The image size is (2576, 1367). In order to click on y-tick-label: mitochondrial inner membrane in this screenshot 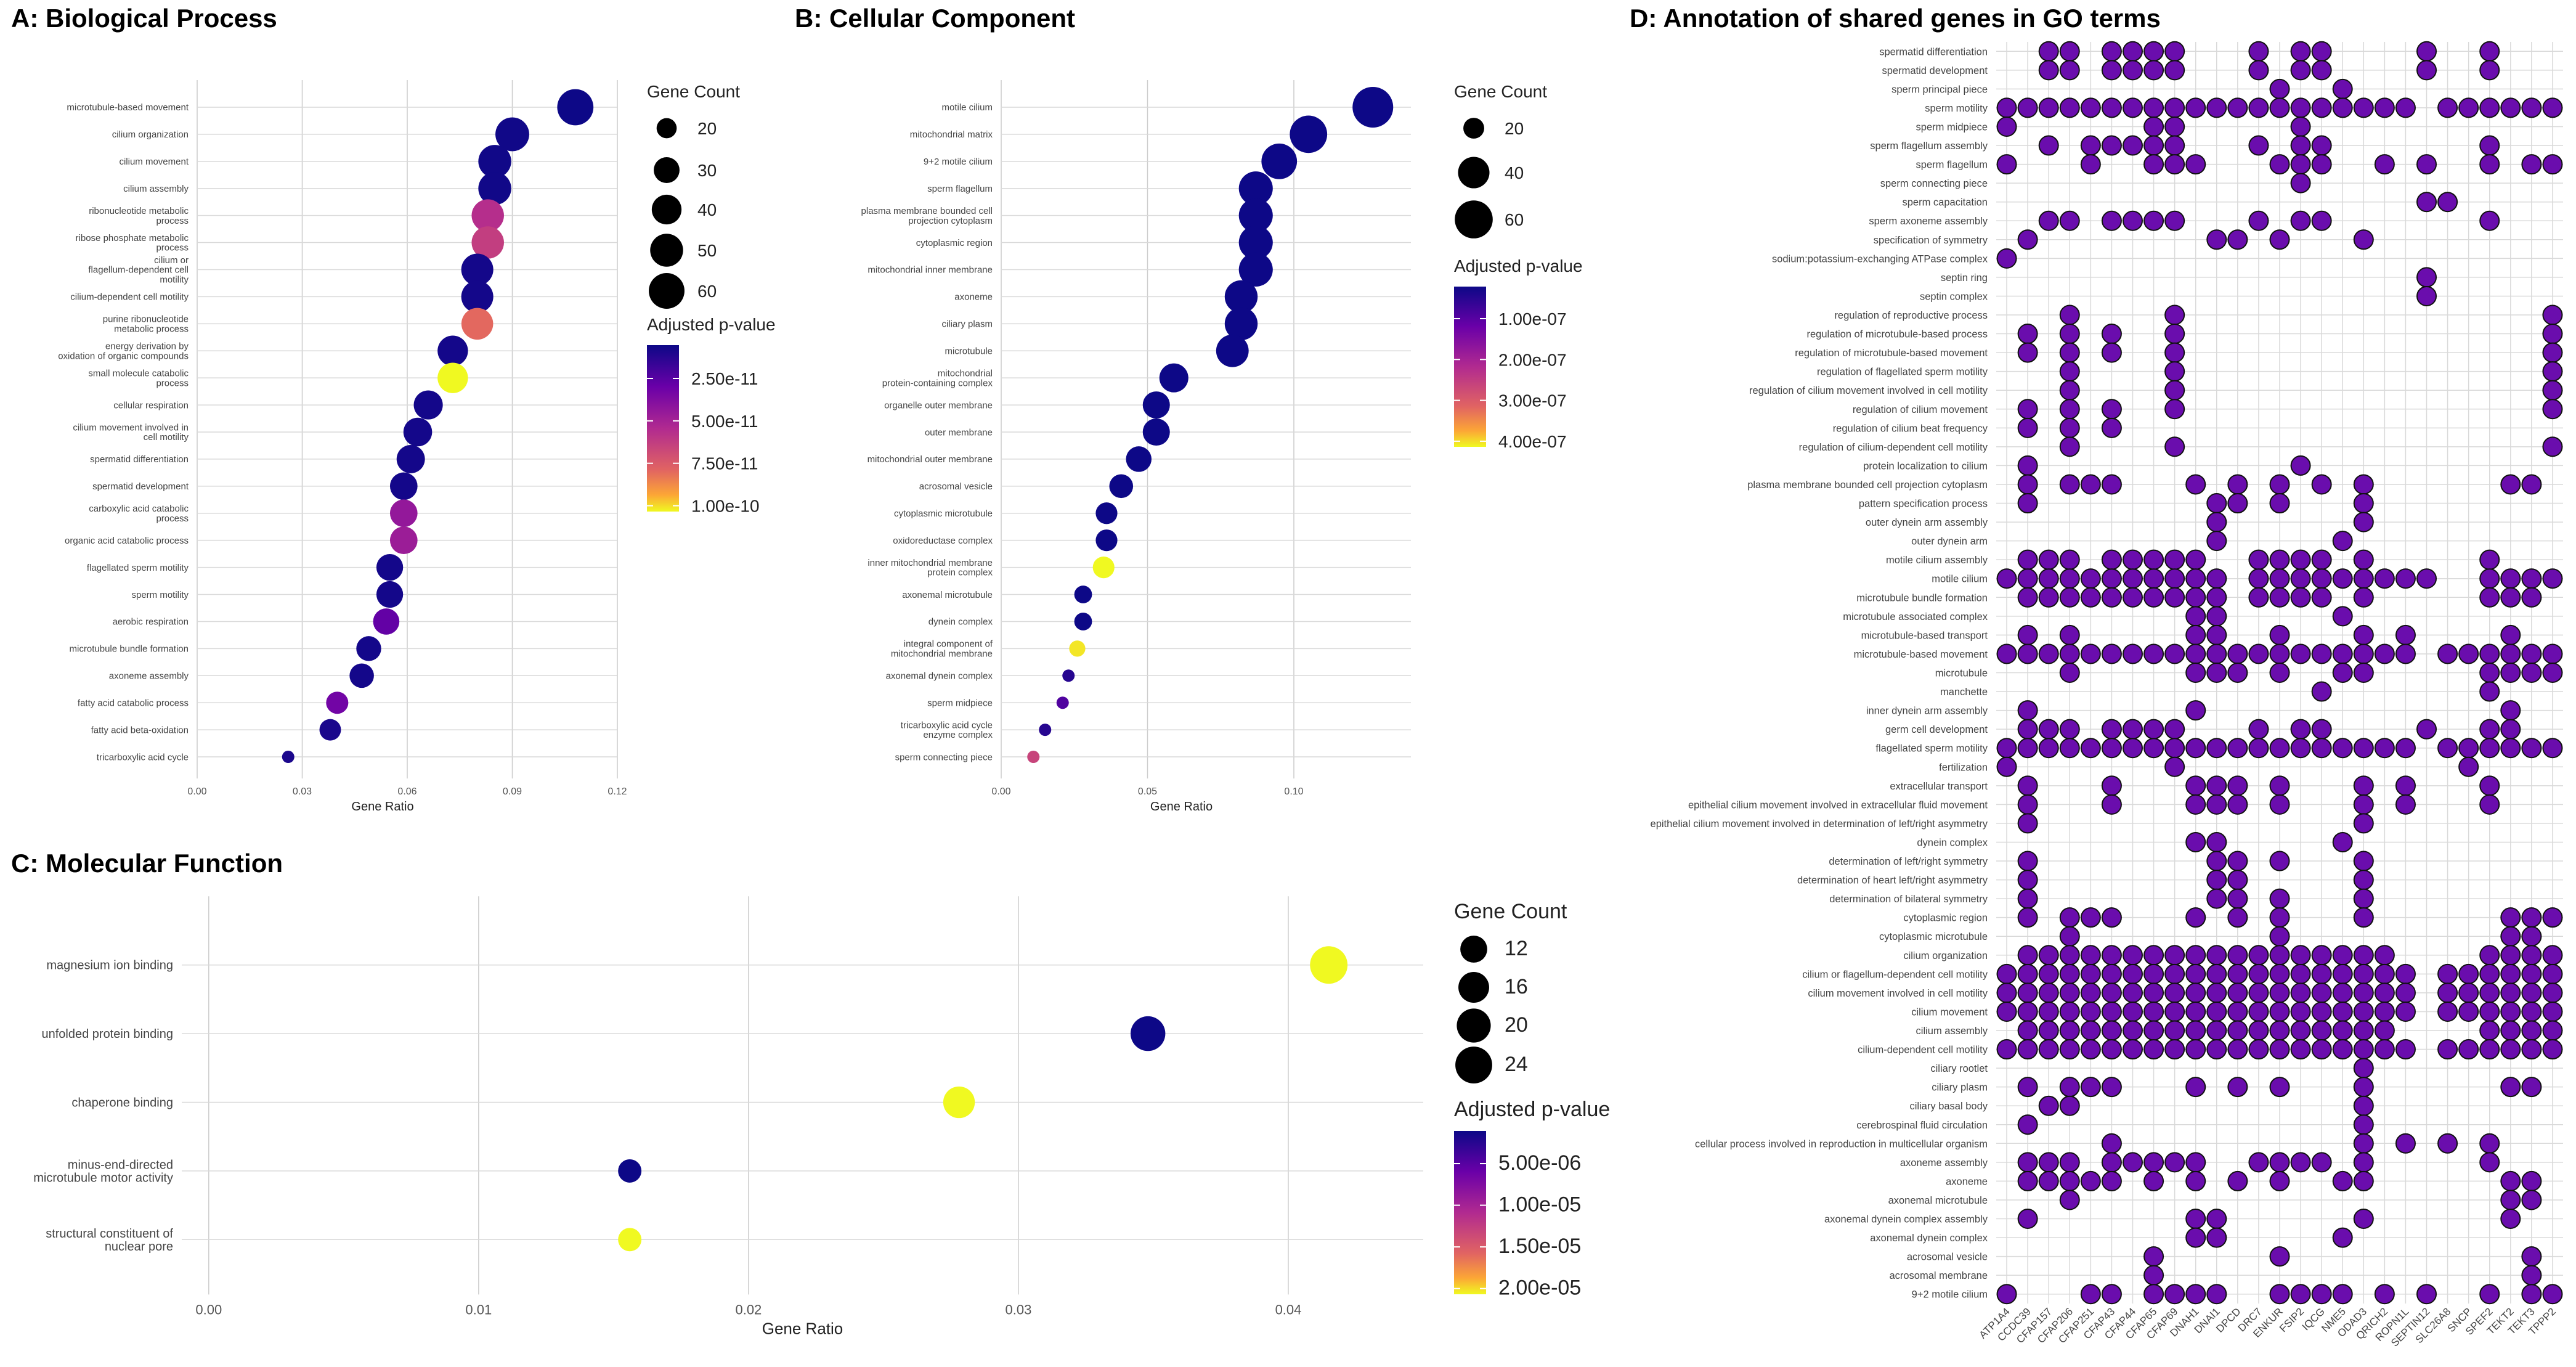, I will do `click(930, 270)`.